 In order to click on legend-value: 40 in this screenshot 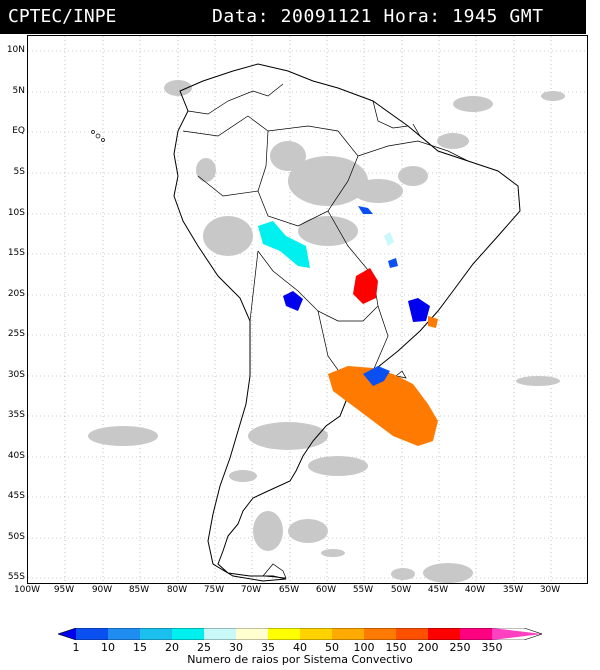, I will do `click(300, 647)`.